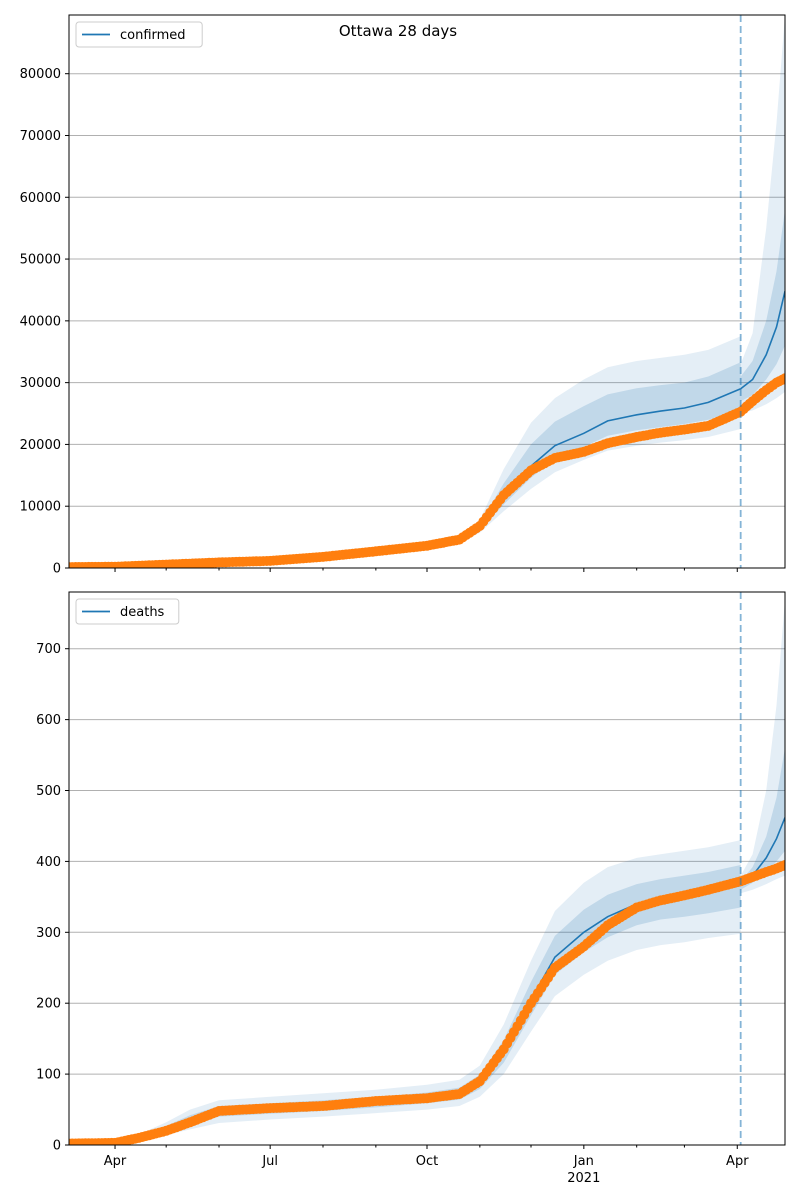 Image resolution: width=800 pixels, height=1200 pixels. What do you see at coordinates (40, 136) in the screenshot?
I see `y-tick-label: 70000` at bounding box center [40, 136].